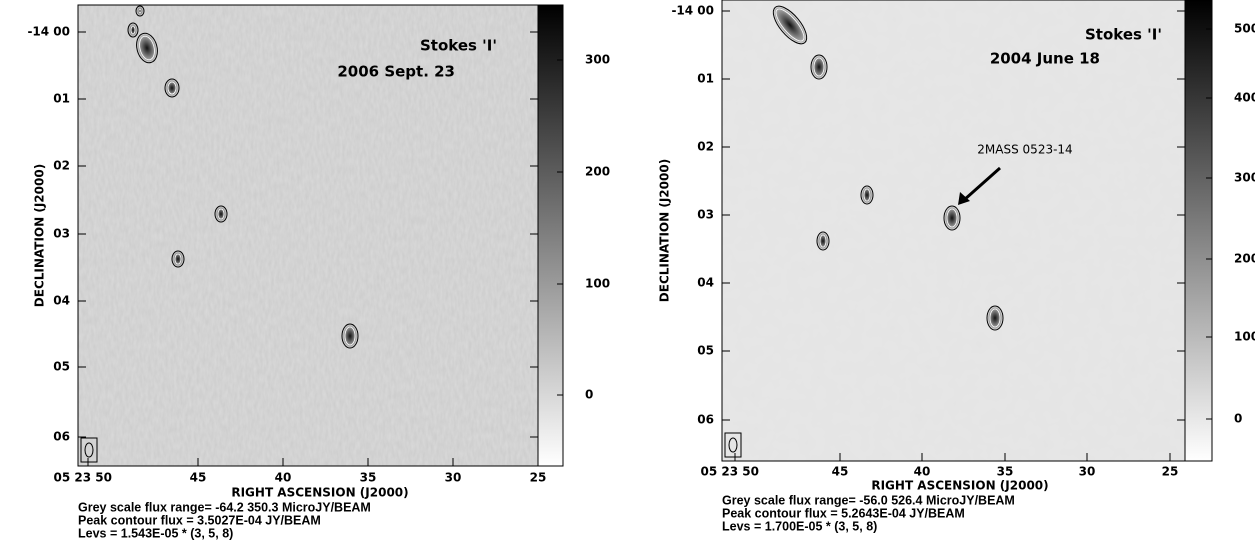  What do you see at coordinates (843, 513) in the screenshot?
I see `caption-line: Peak contour flux = 5.2643E-04 JY/BEAM` at bounding box center [843, 513].